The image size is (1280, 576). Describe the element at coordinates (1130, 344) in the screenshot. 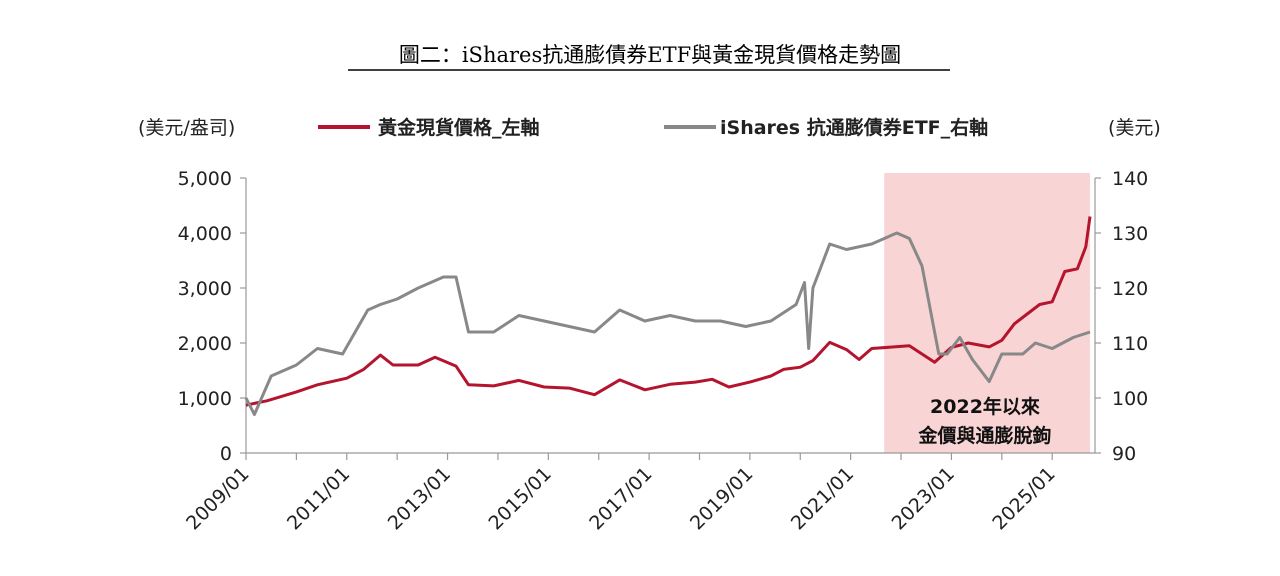

I see `y-right-tick-label: 110` at that location.